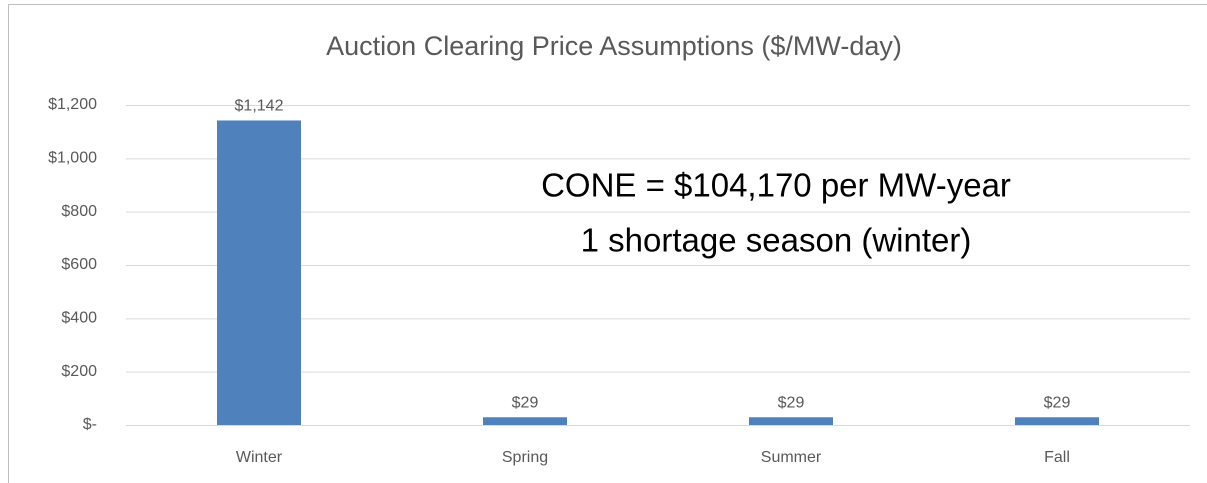 Image resolution: width=1207 pixels, height=483 pixels. I want to click on annotation: CONE = $104,170 per MW-year, so click(776, 185).